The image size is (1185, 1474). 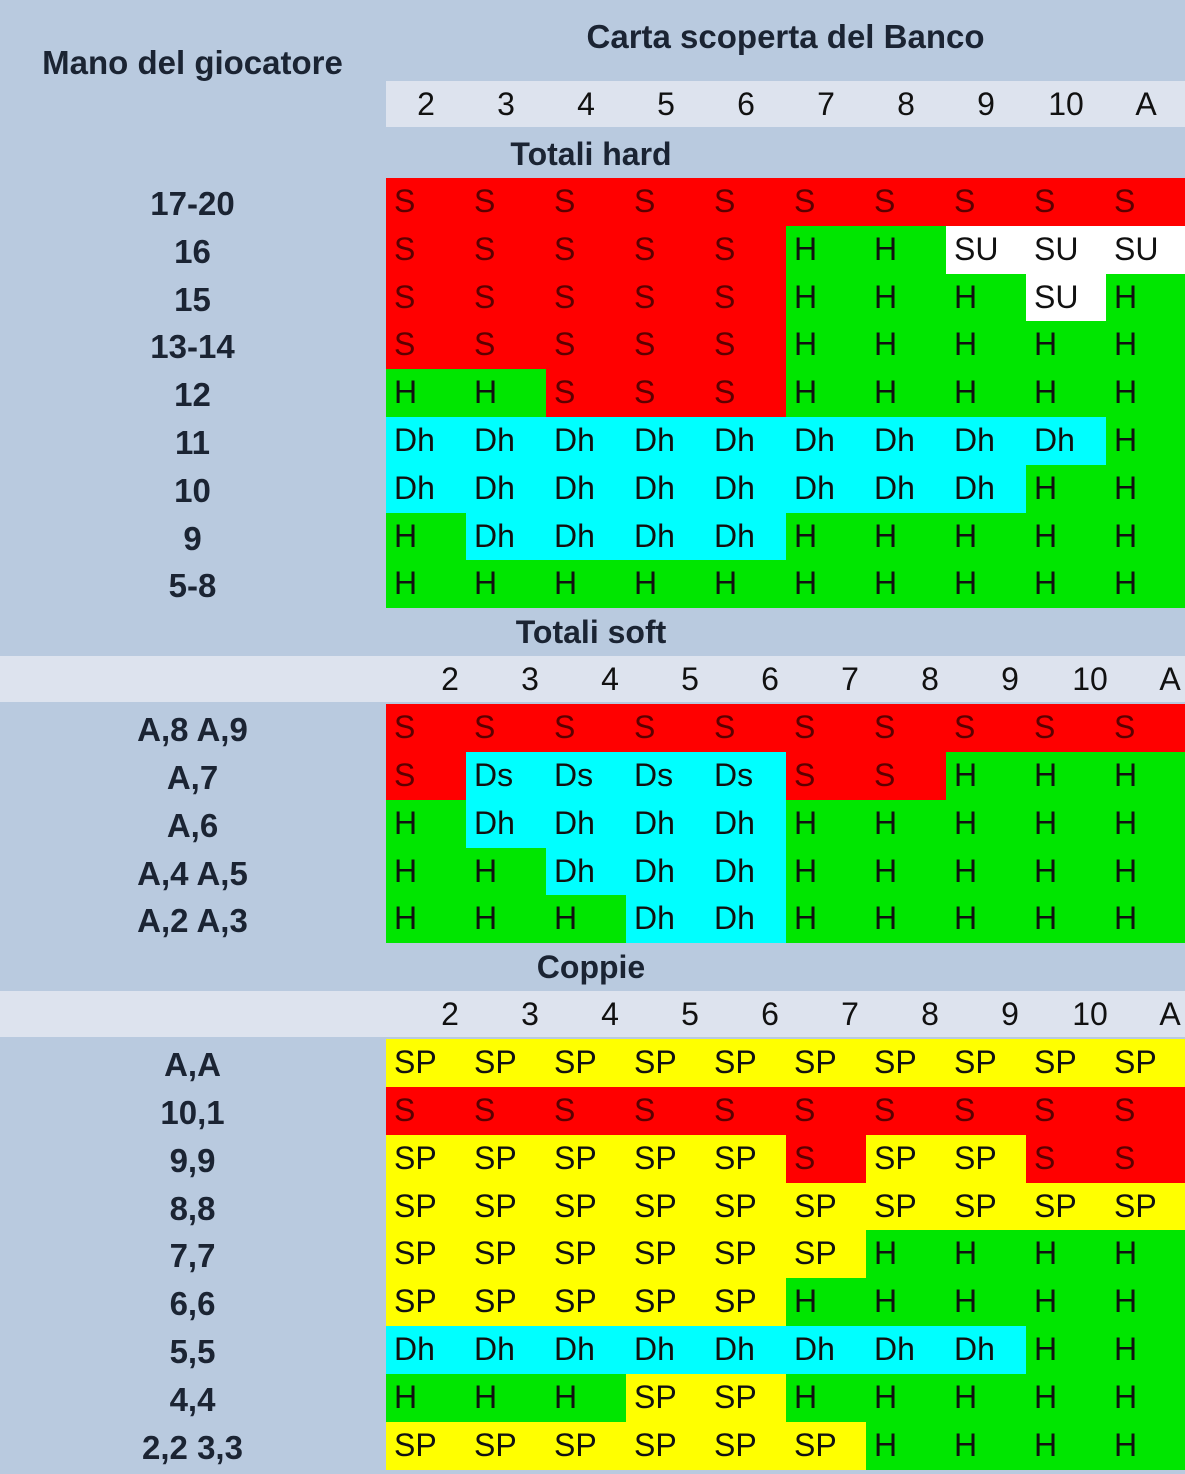 What do you see at coordinates (192, 1160) in the screenshot?
I see `row-label: 9,9` at bounding box center [192, 1160].